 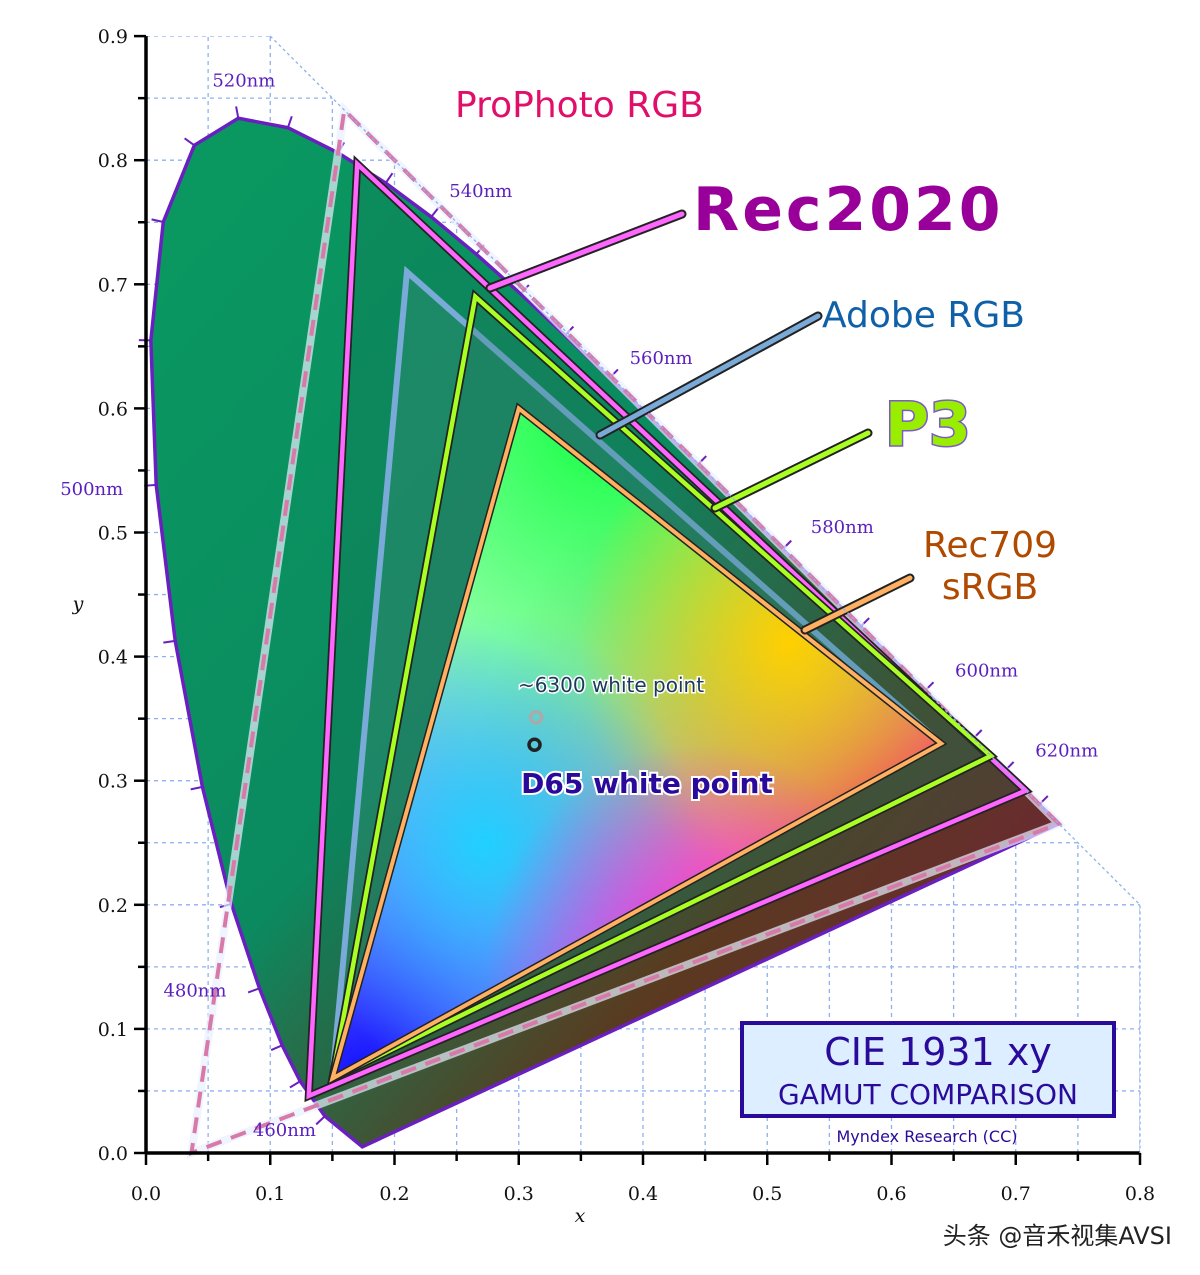 What do you see at coordinates (113, 285) in the screenshot?
I see `y-tick-label: 0.7` at bounding box center [113, 285].